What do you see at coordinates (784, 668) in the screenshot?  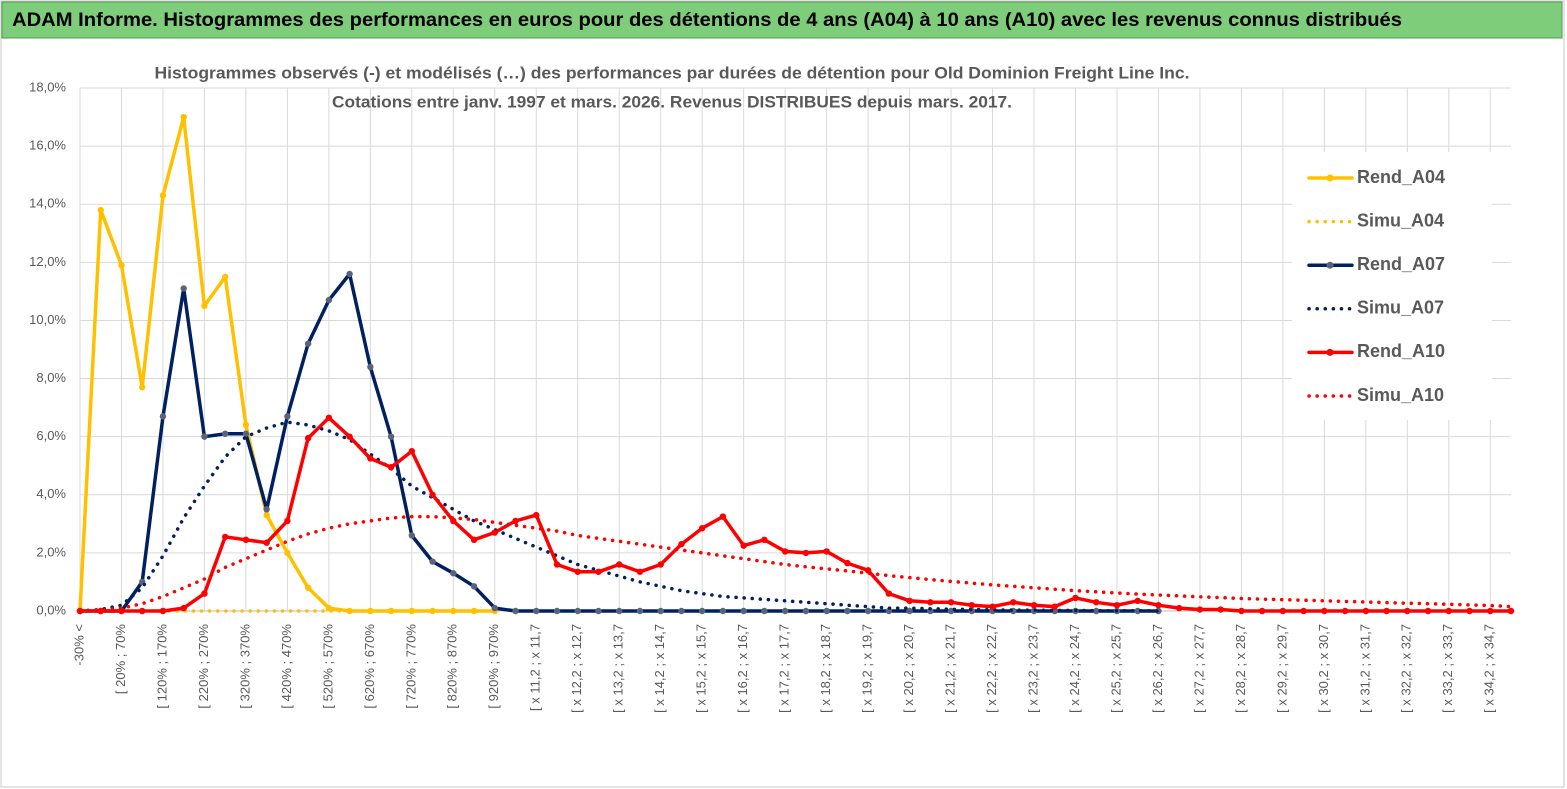 I see `x-tick-label: [ x 17,2 ; x 17,7` at bounding box center [784, 668].